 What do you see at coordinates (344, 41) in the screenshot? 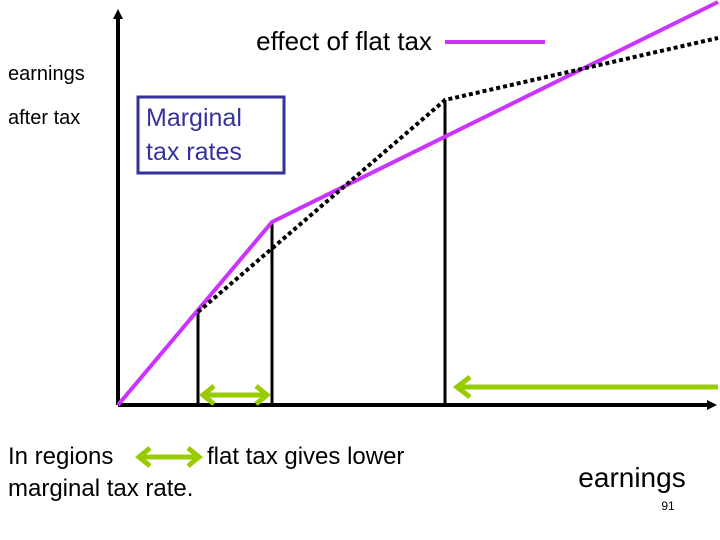
I see `legend-label: effect of flat tax` at bounding box center [344, 41].